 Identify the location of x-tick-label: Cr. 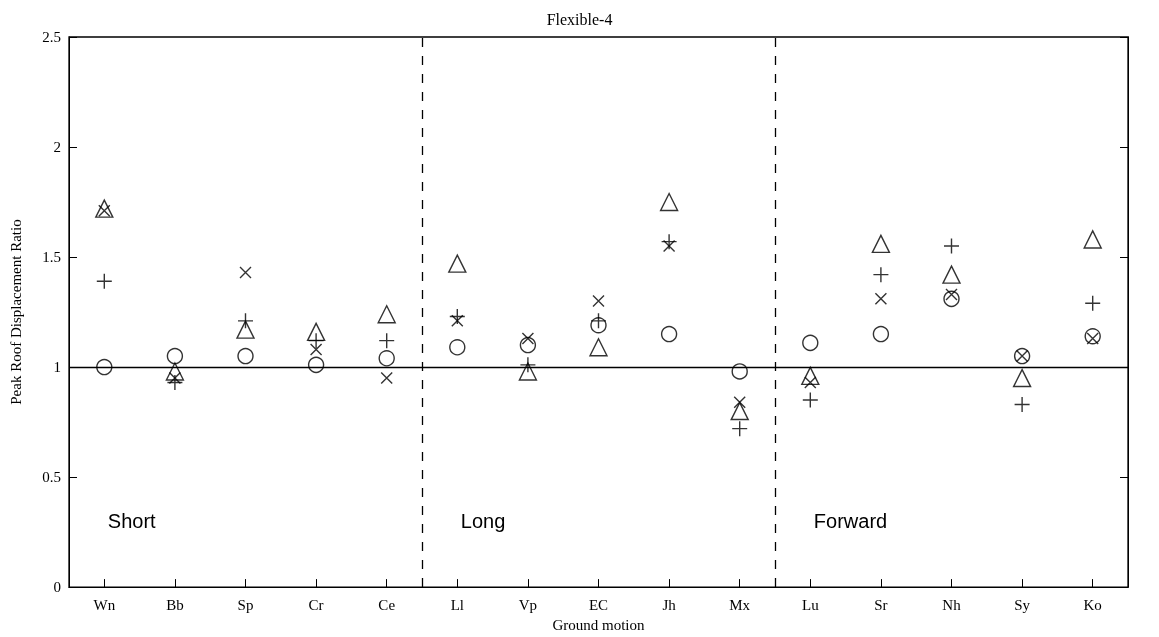
(316, 604).